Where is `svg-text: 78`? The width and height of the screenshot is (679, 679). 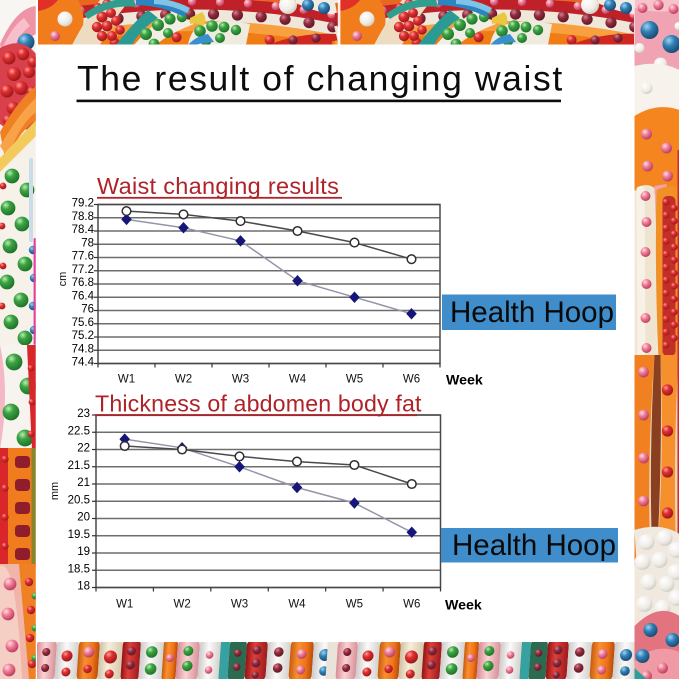 svg-text: 78 is located at coordinates (87, 243).